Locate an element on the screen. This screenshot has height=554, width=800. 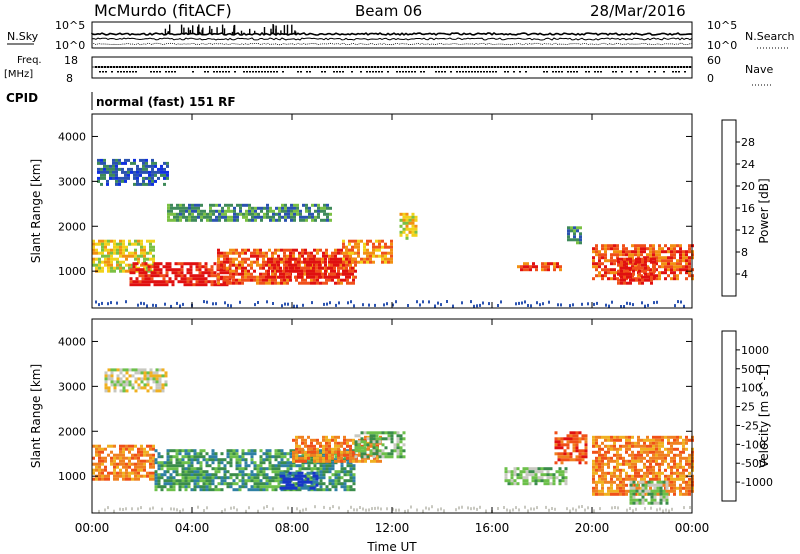
colorbar-tick-label: -25 is located at coordinates (750, 425).